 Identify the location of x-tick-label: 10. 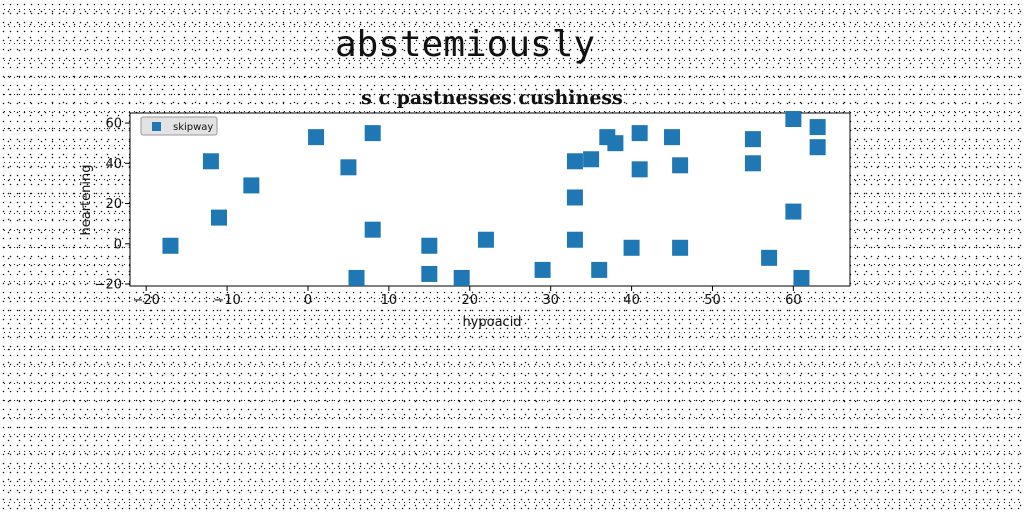
(389, 300).